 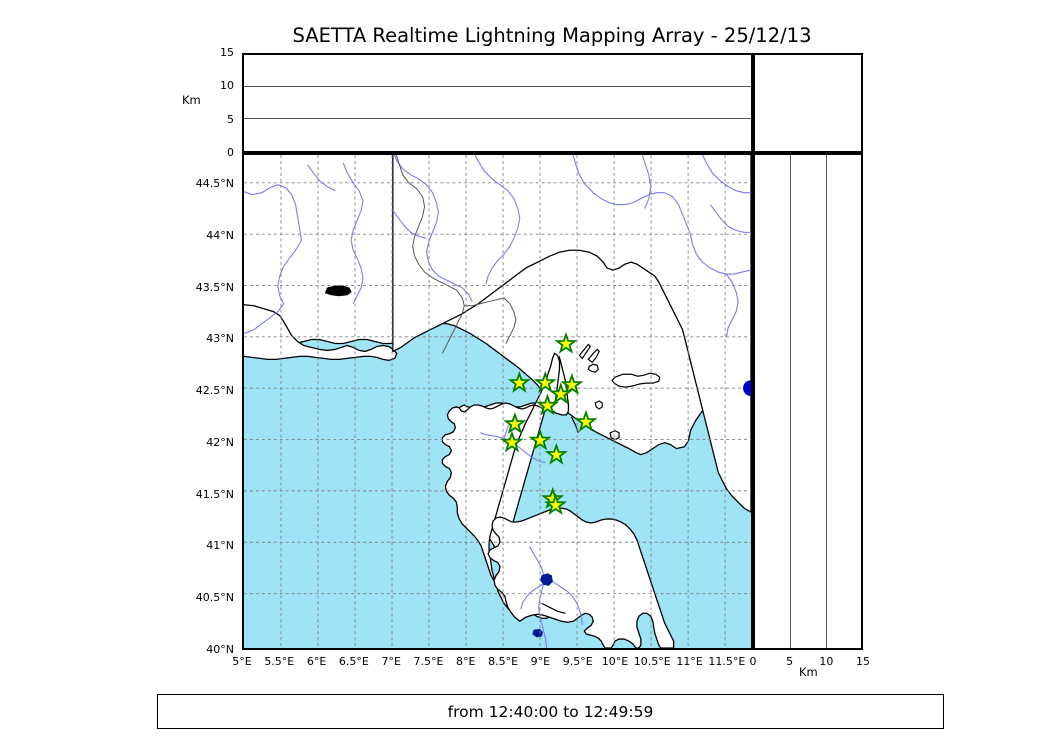 I want to click on tick-longitude-6: 6°E, so click(x=316, y=661).